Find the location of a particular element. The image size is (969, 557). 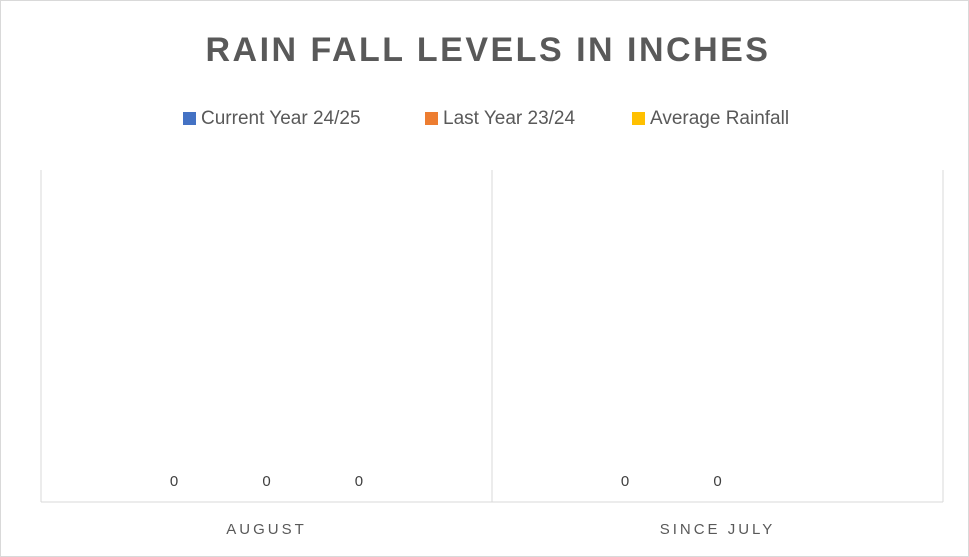

legend-label: Last Year 23/24 is located at coordinates (509, 118).